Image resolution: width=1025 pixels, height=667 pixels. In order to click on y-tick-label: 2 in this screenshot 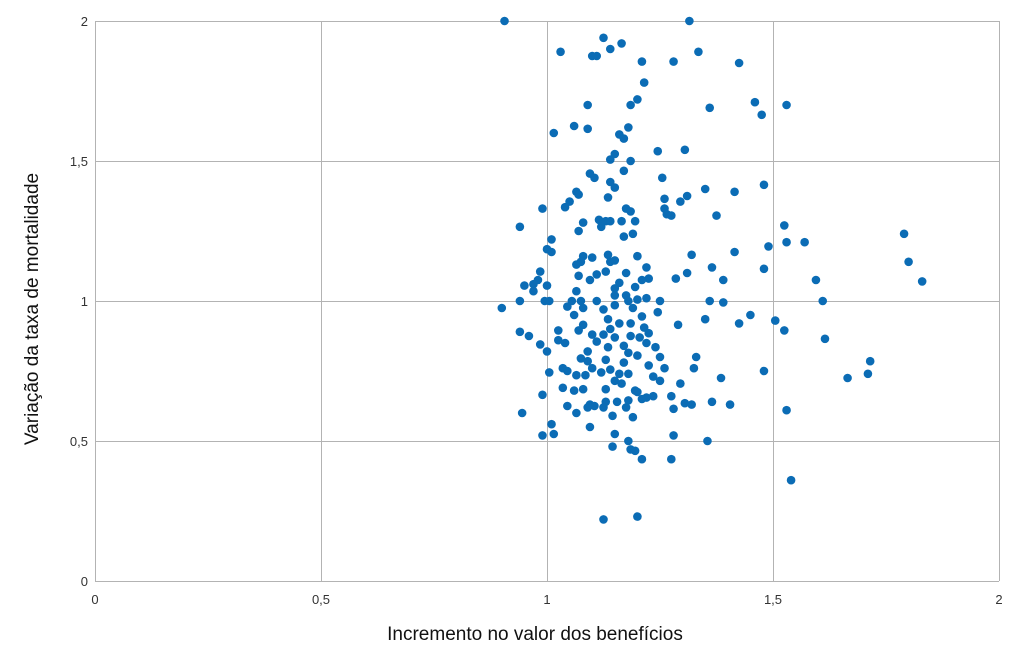, I will do `click(84, 21)`.